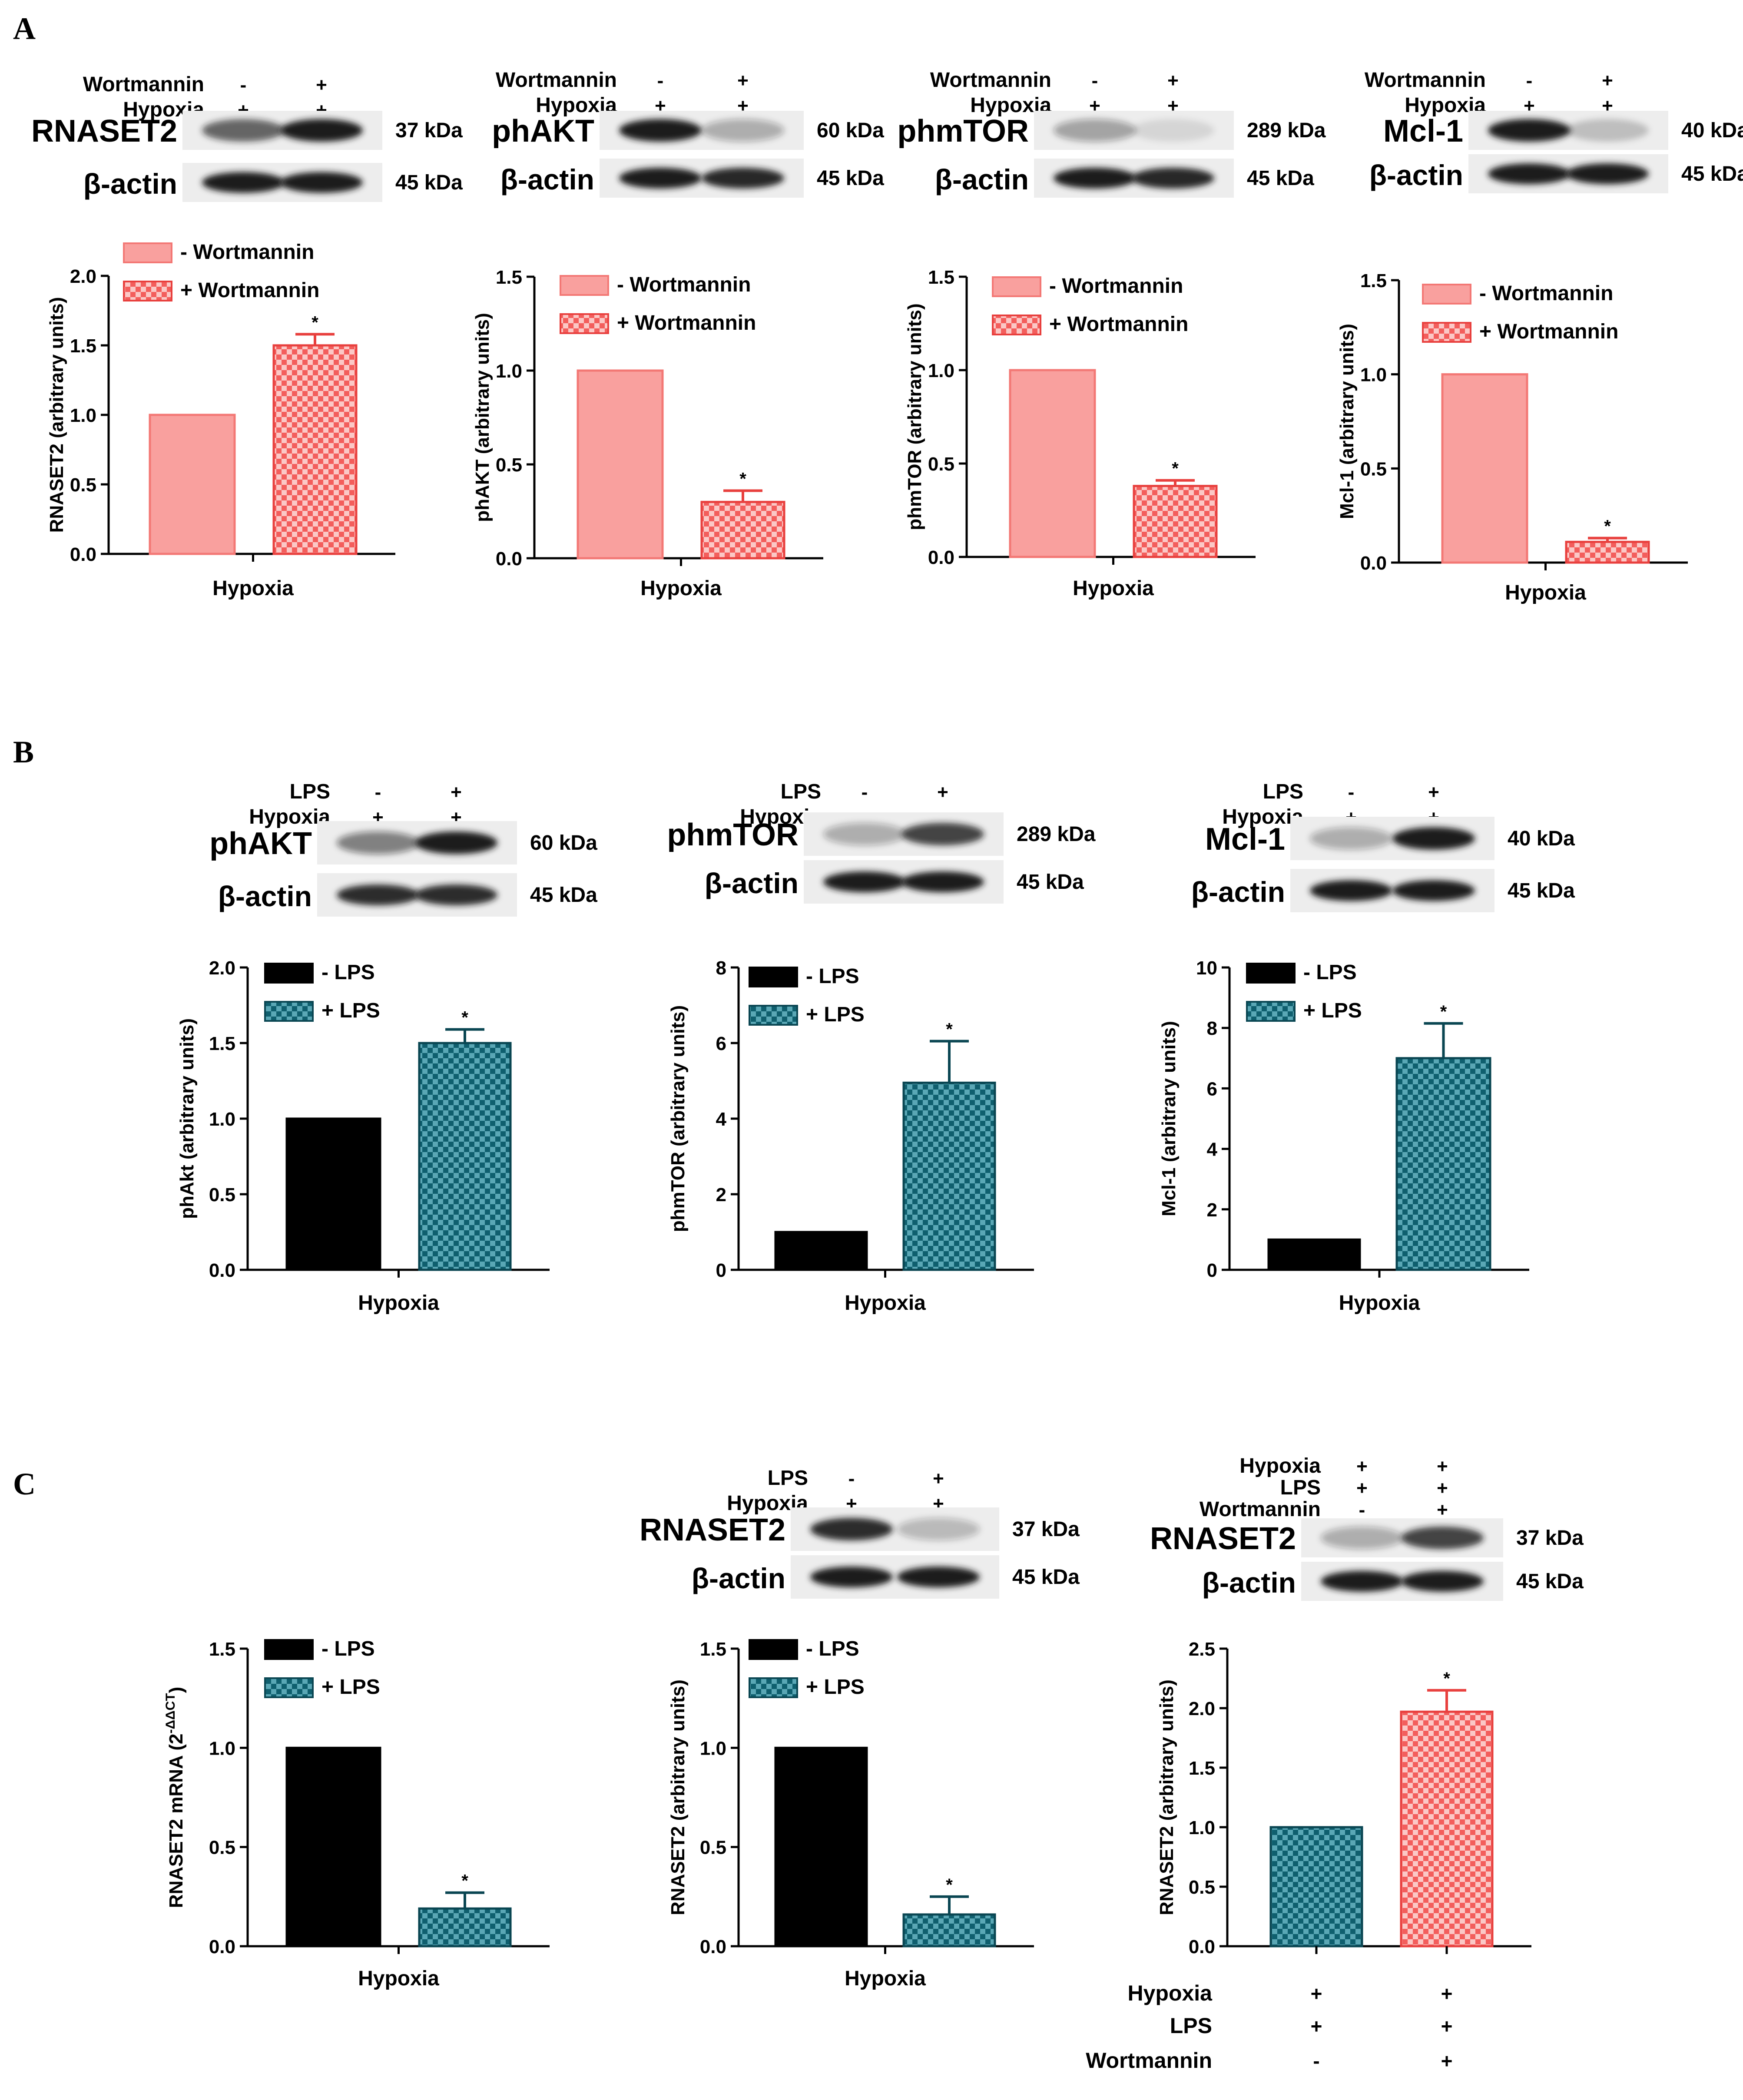  Describe the element at coordinates (851, 130) in the screenshot. I see `blot-kda-label: 60 kDa` at that location.